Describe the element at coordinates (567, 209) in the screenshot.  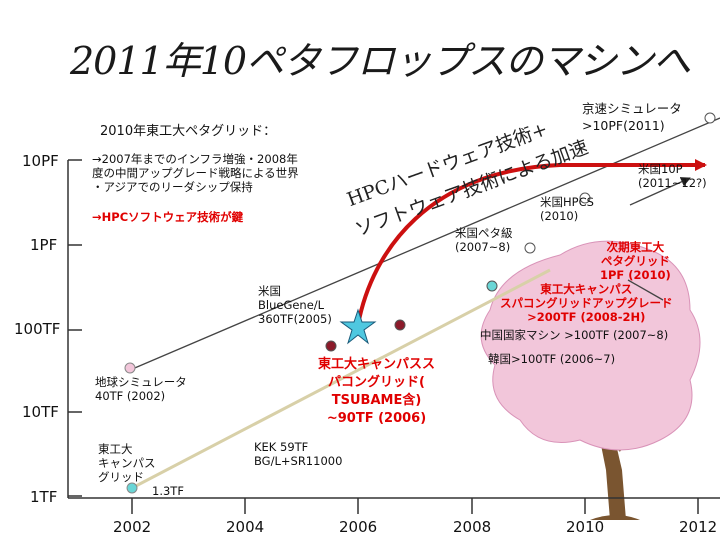
I see `label-us-hpcs: 米国HPCS (2010)` at that location.